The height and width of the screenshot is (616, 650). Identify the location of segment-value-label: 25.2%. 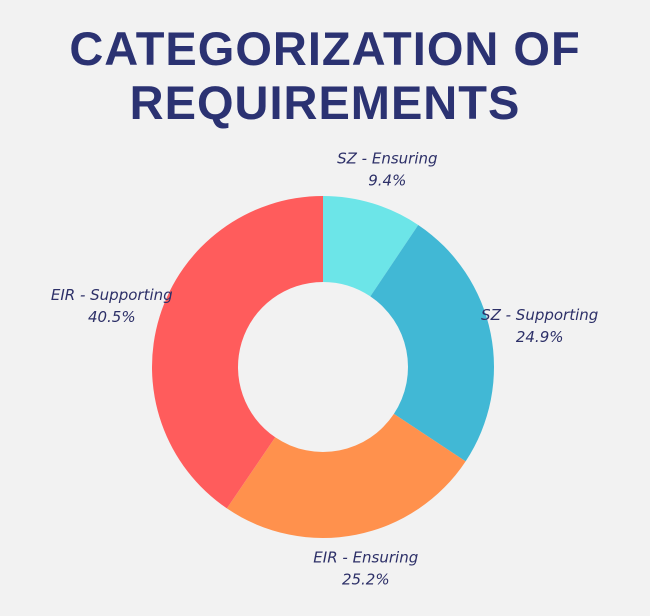
(366, 580).